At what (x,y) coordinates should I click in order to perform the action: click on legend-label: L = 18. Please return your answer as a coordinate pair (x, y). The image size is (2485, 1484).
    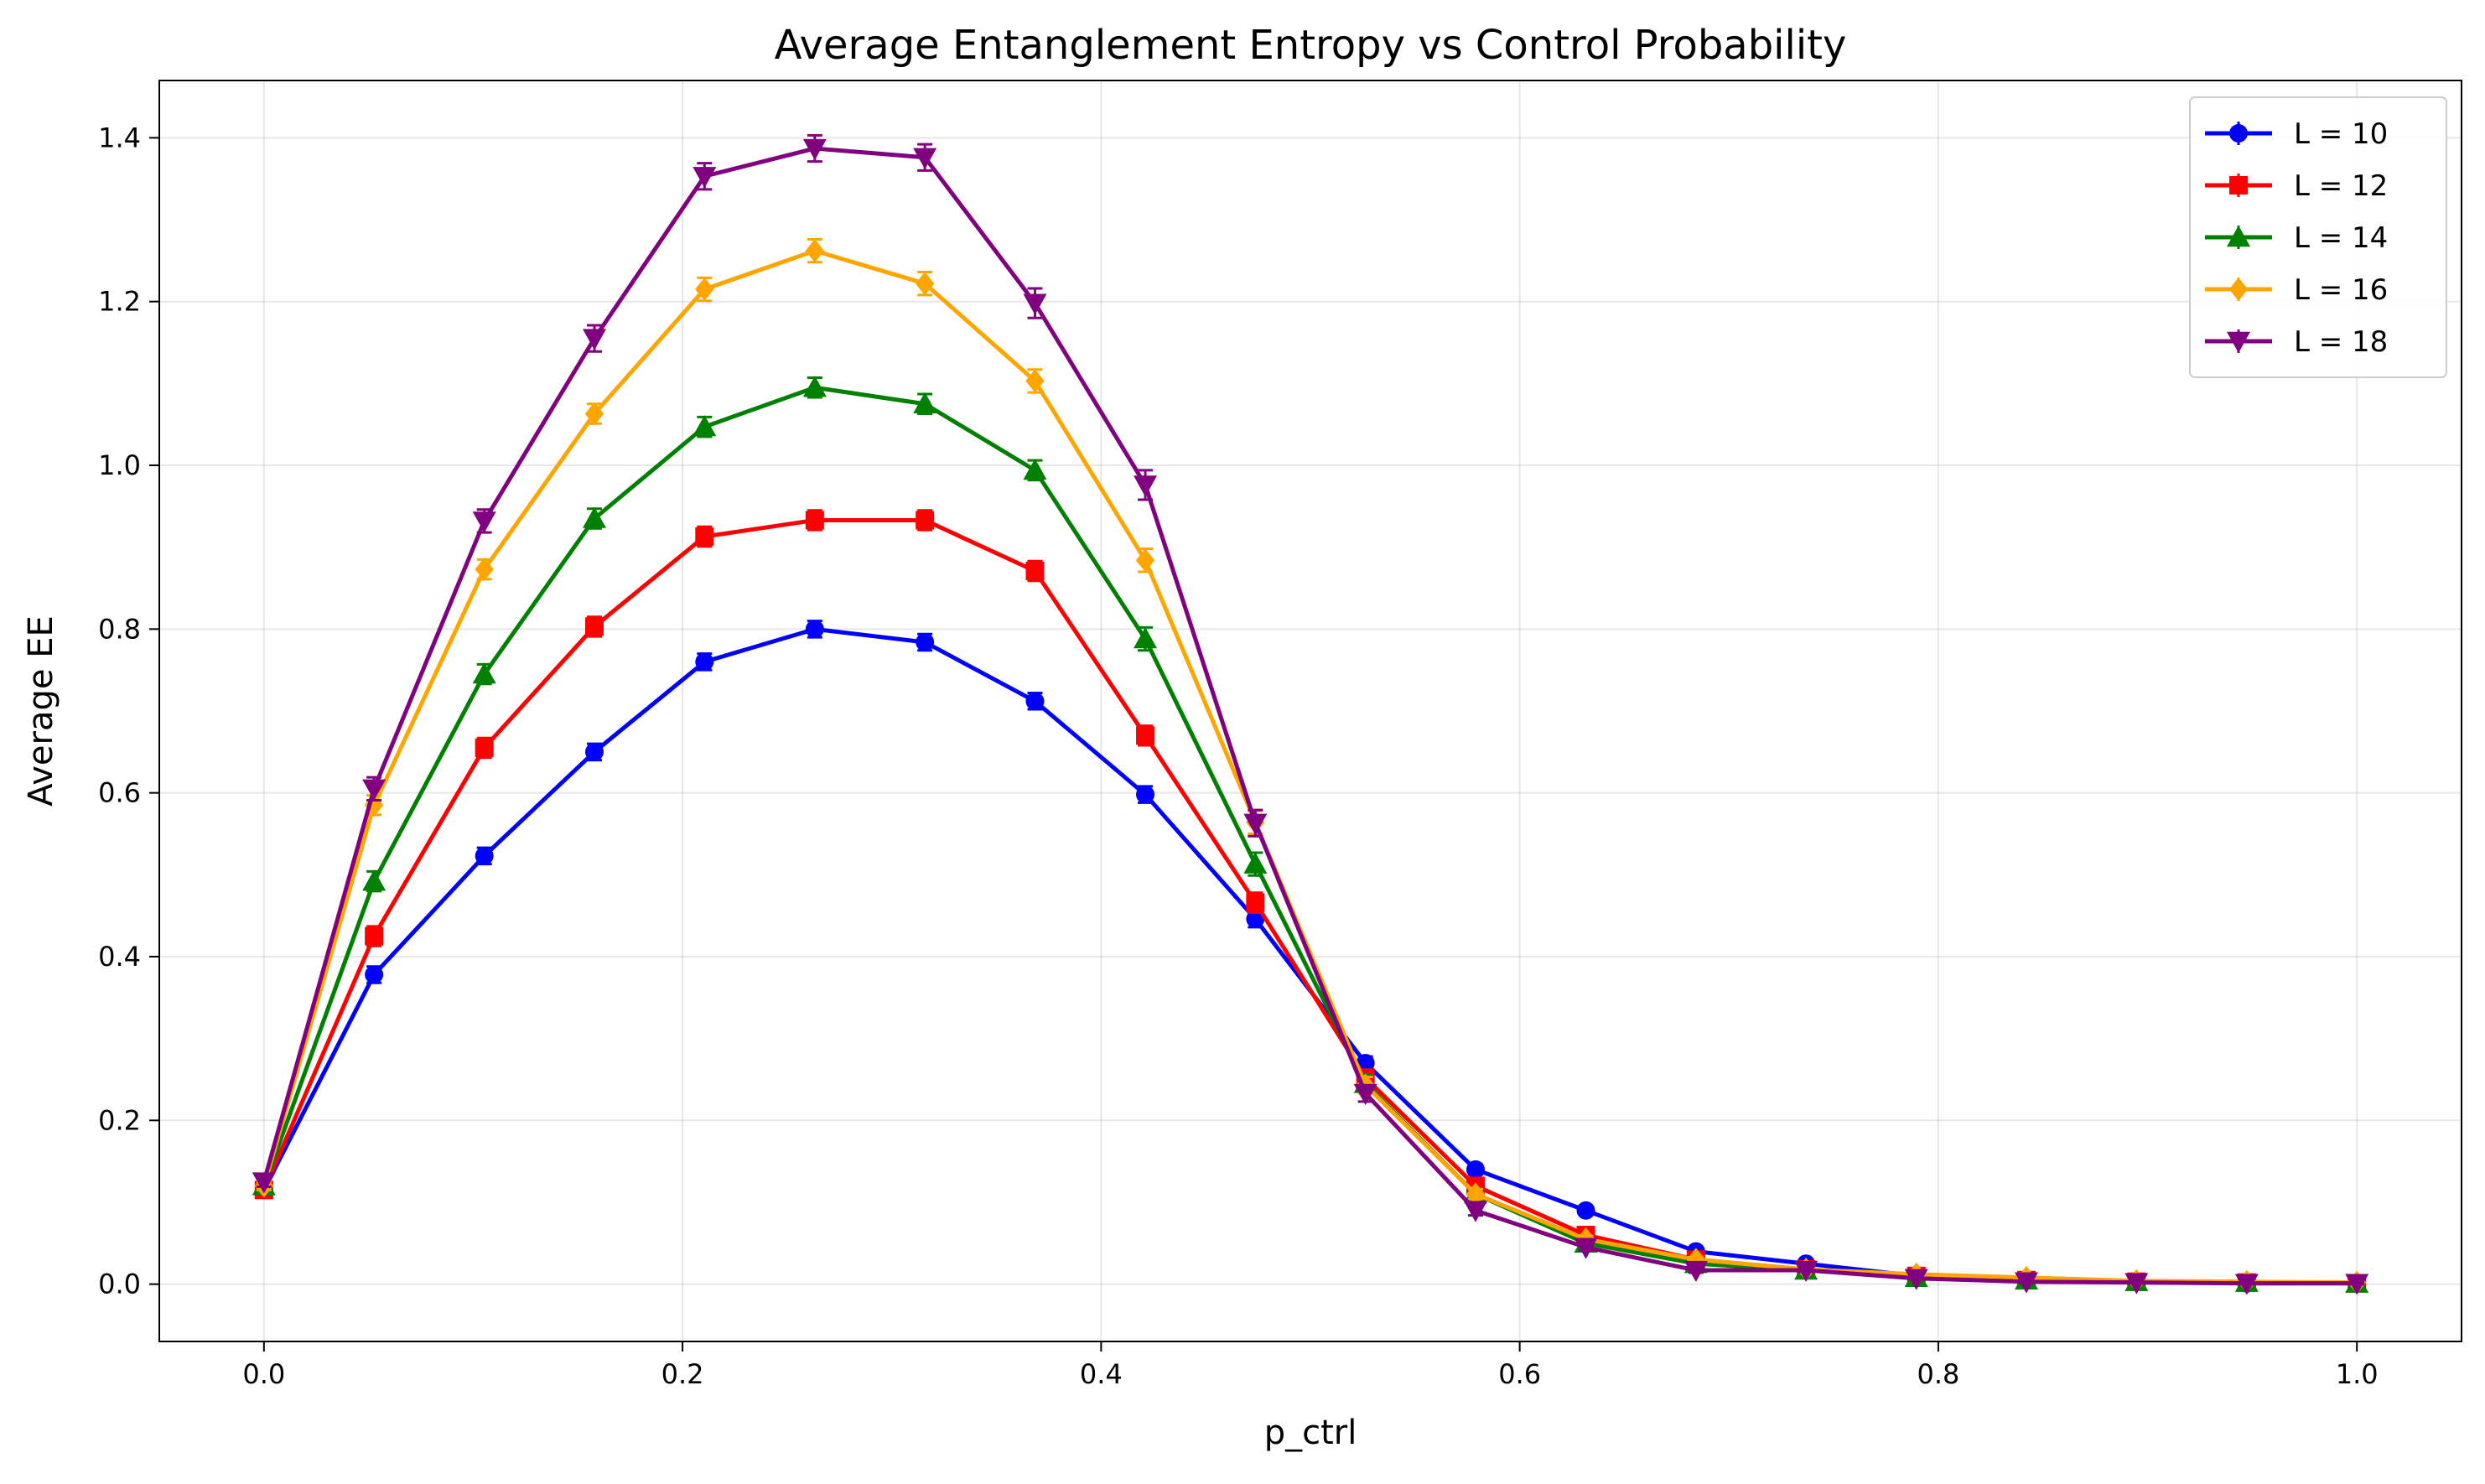
    Looking at the image, I should click on (2341, 342).